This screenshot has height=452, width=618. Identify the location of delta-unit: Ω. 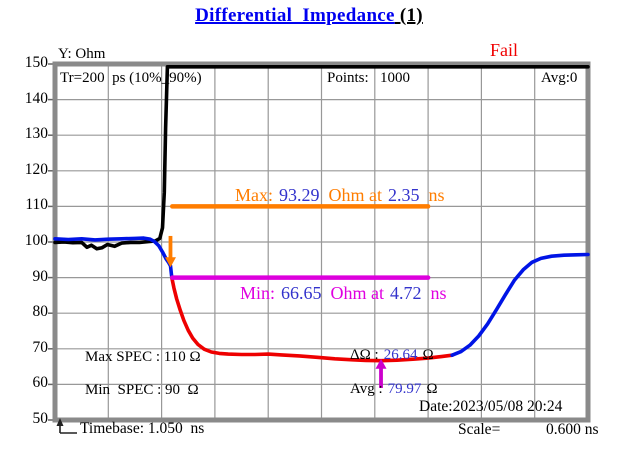
(428, 355).